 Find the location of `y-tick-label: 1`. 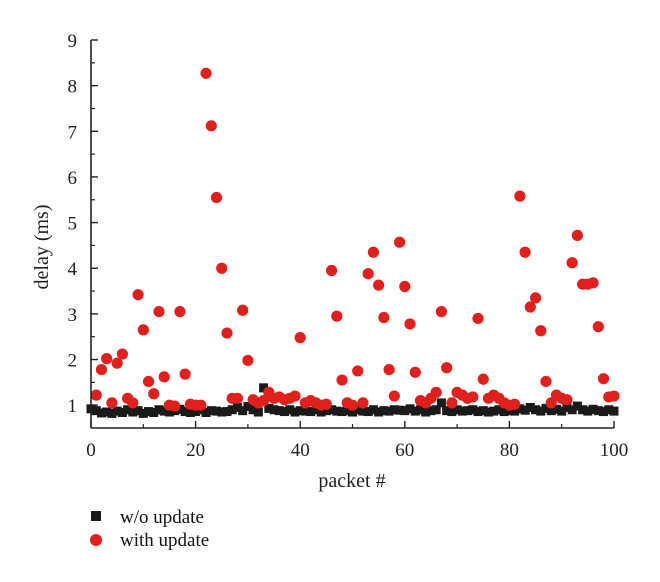

y-tick-label: 1 is located at coordinates (73, 406).